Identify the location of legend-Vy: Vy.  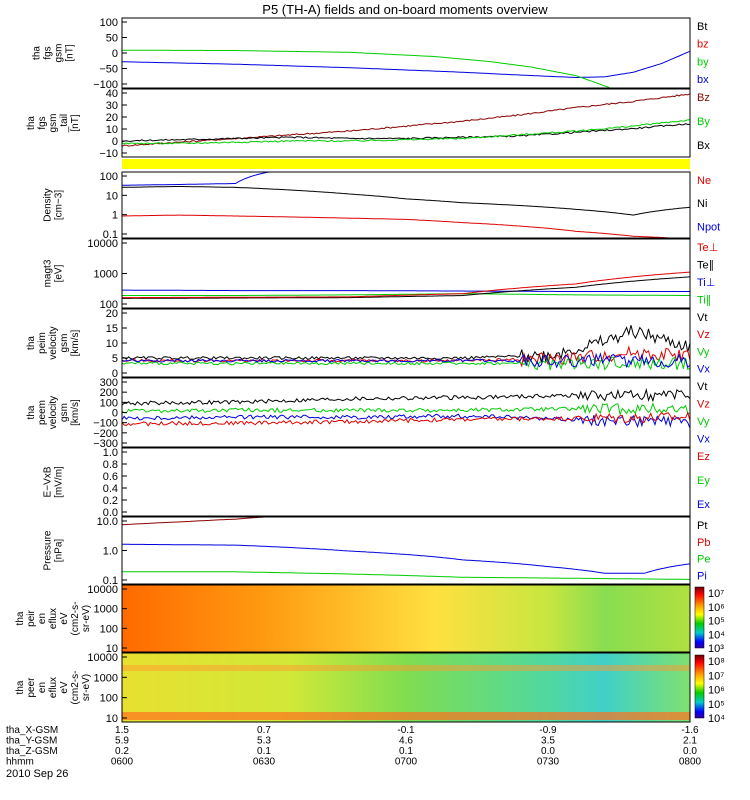
(703, 422).